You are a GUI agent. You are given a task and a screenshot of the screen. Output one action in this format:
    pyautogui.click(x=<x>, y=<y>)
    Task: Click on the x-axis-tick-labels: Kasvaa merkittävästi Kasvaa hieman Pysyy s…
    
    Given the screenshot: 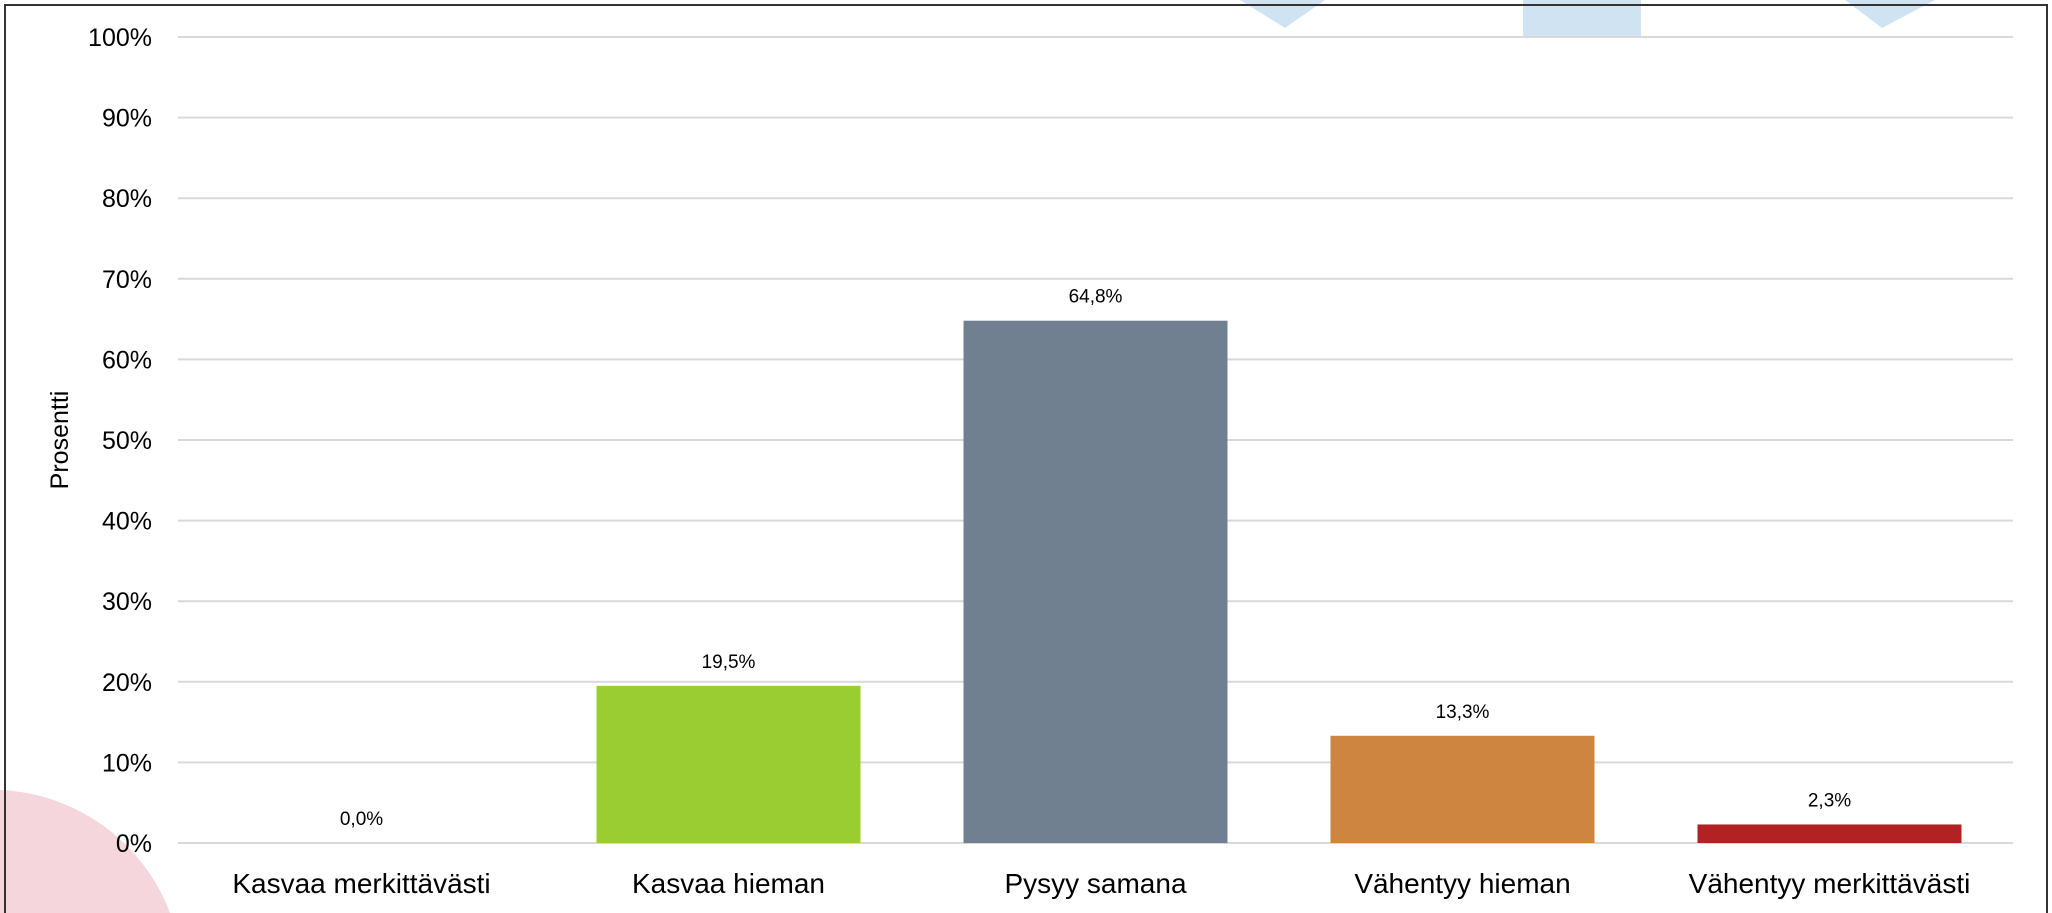 What is the action you would take?
    pyautogui.click(x=1101, y=883)
    